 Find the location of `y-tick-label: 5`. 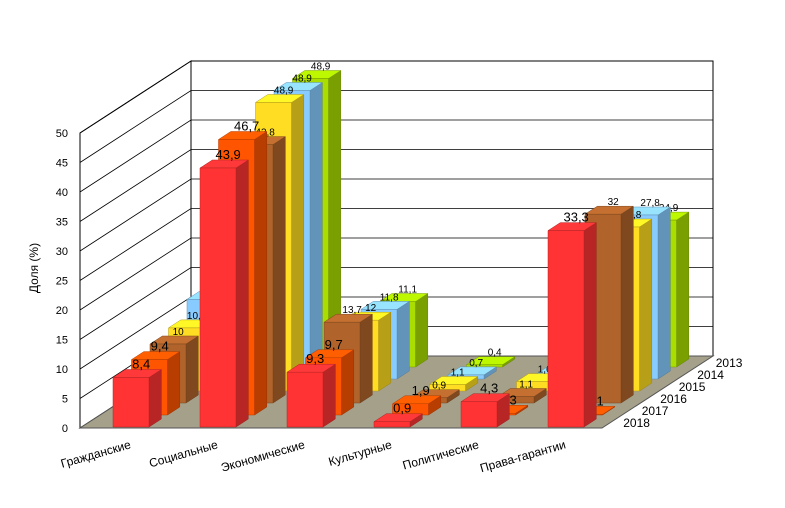

y-tick-label: 5 is located at coordinates (65, 400).